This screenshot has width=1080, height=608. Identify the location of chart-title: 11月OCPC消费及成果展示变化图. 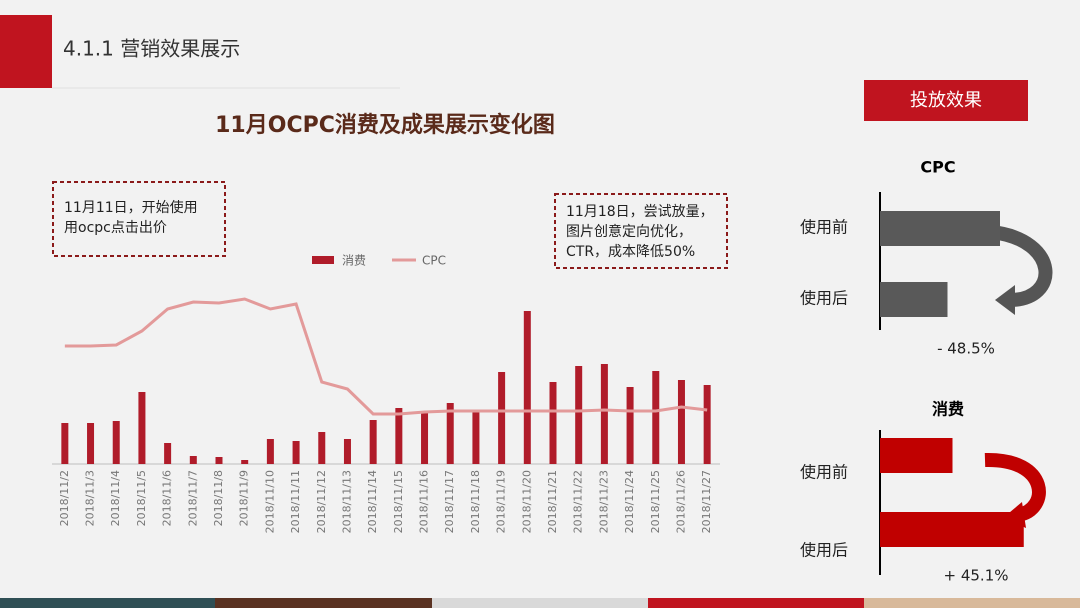
(385, 125).